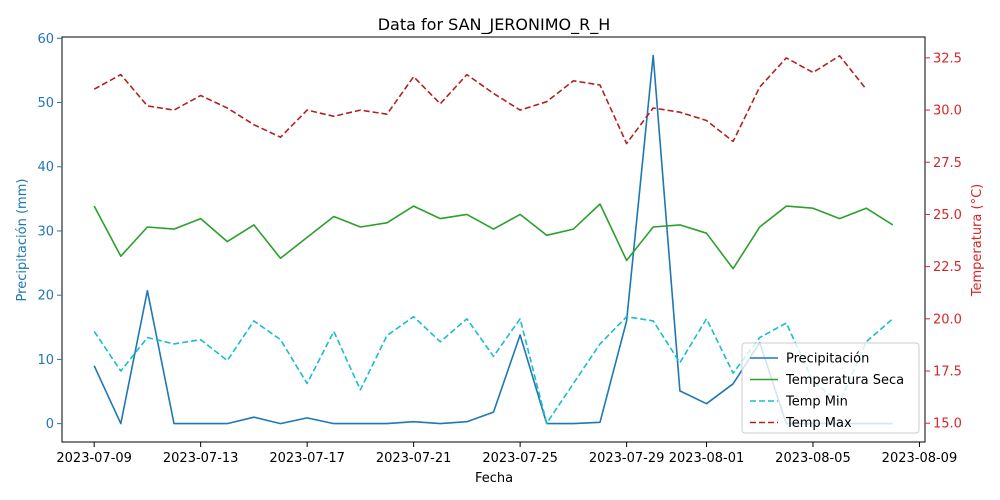 The image size is (1000, 500). Describe the element at coordinates (947, 163) in the screenshot. I see `right-y-tick-label: 27.5` at that location.